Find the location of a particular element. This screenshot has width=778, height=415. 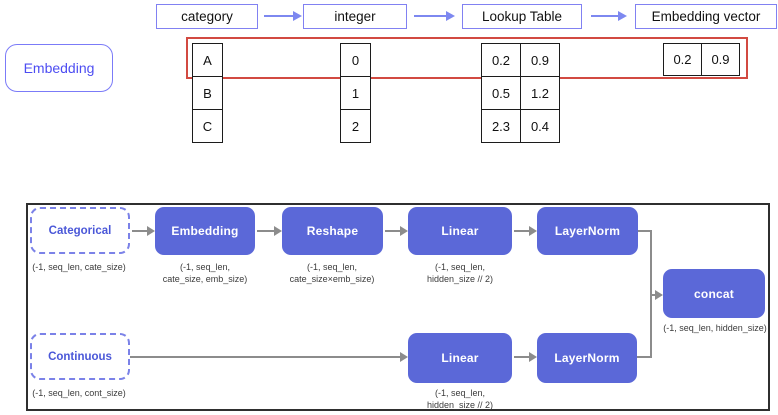

table-cell: 0.4 is located at coordinates (540, 126).